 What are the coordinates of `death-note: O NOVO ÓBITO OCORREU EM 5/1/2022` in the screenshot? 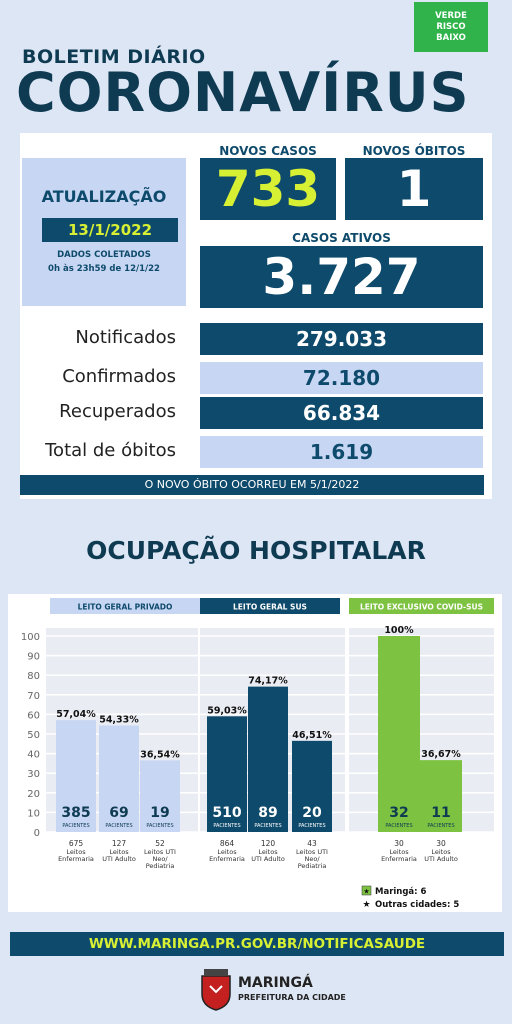 It's located at (252, 485).